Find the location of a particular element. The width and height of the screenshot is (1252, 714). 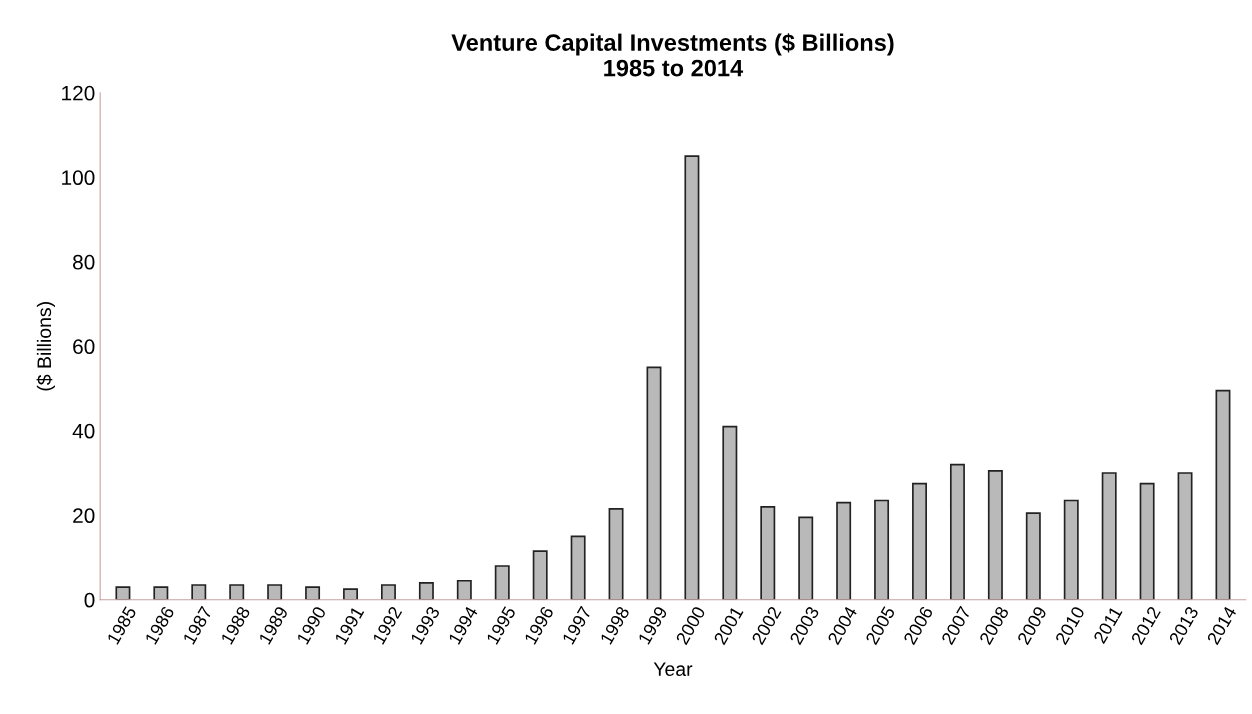

x-axis-title: Year is located at coordinates (673, 669).